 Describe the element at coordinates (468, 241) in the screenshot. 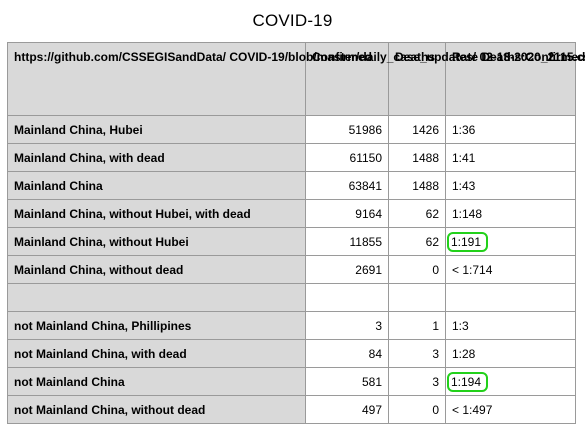

I see `highlighted-rate: 1:191` at that location.